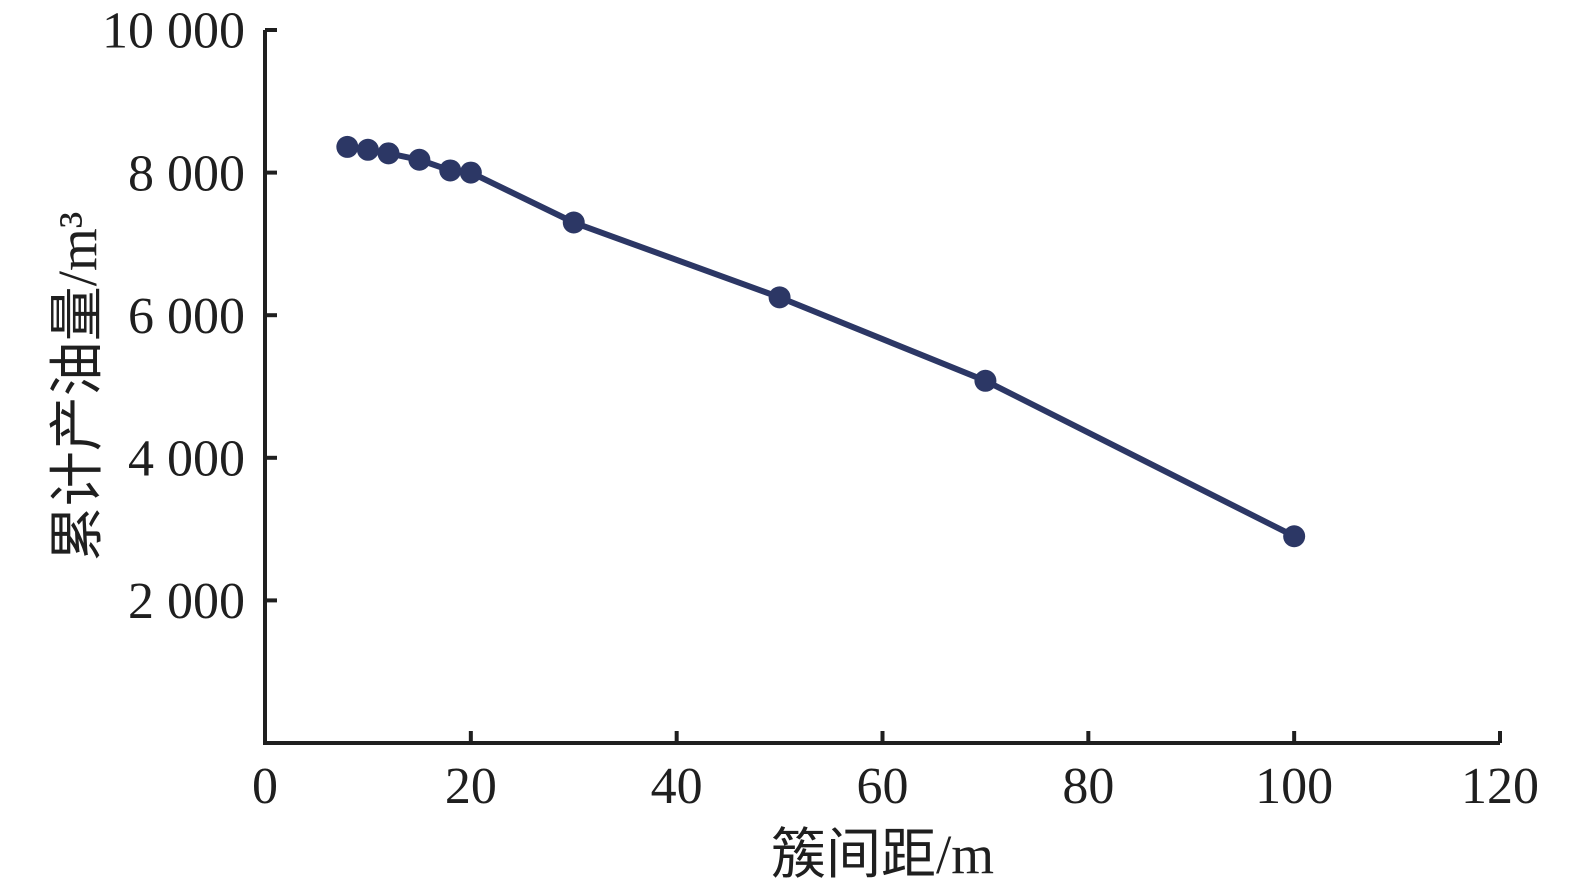  I want to click on x-tick-label: 120, so click(1500, 786).